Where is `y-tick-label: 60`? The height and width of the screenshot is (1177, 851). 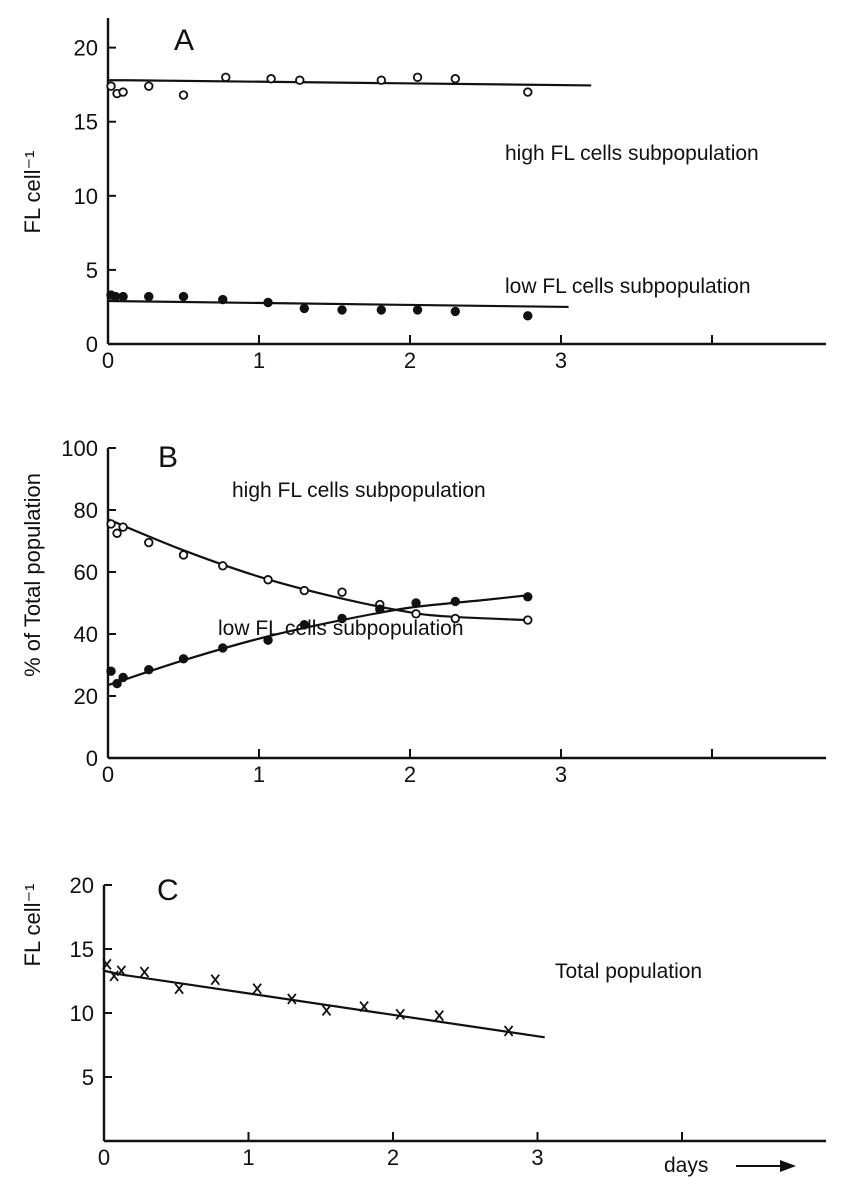 y-tick-label: 60 is located at coordinates (86, 572).